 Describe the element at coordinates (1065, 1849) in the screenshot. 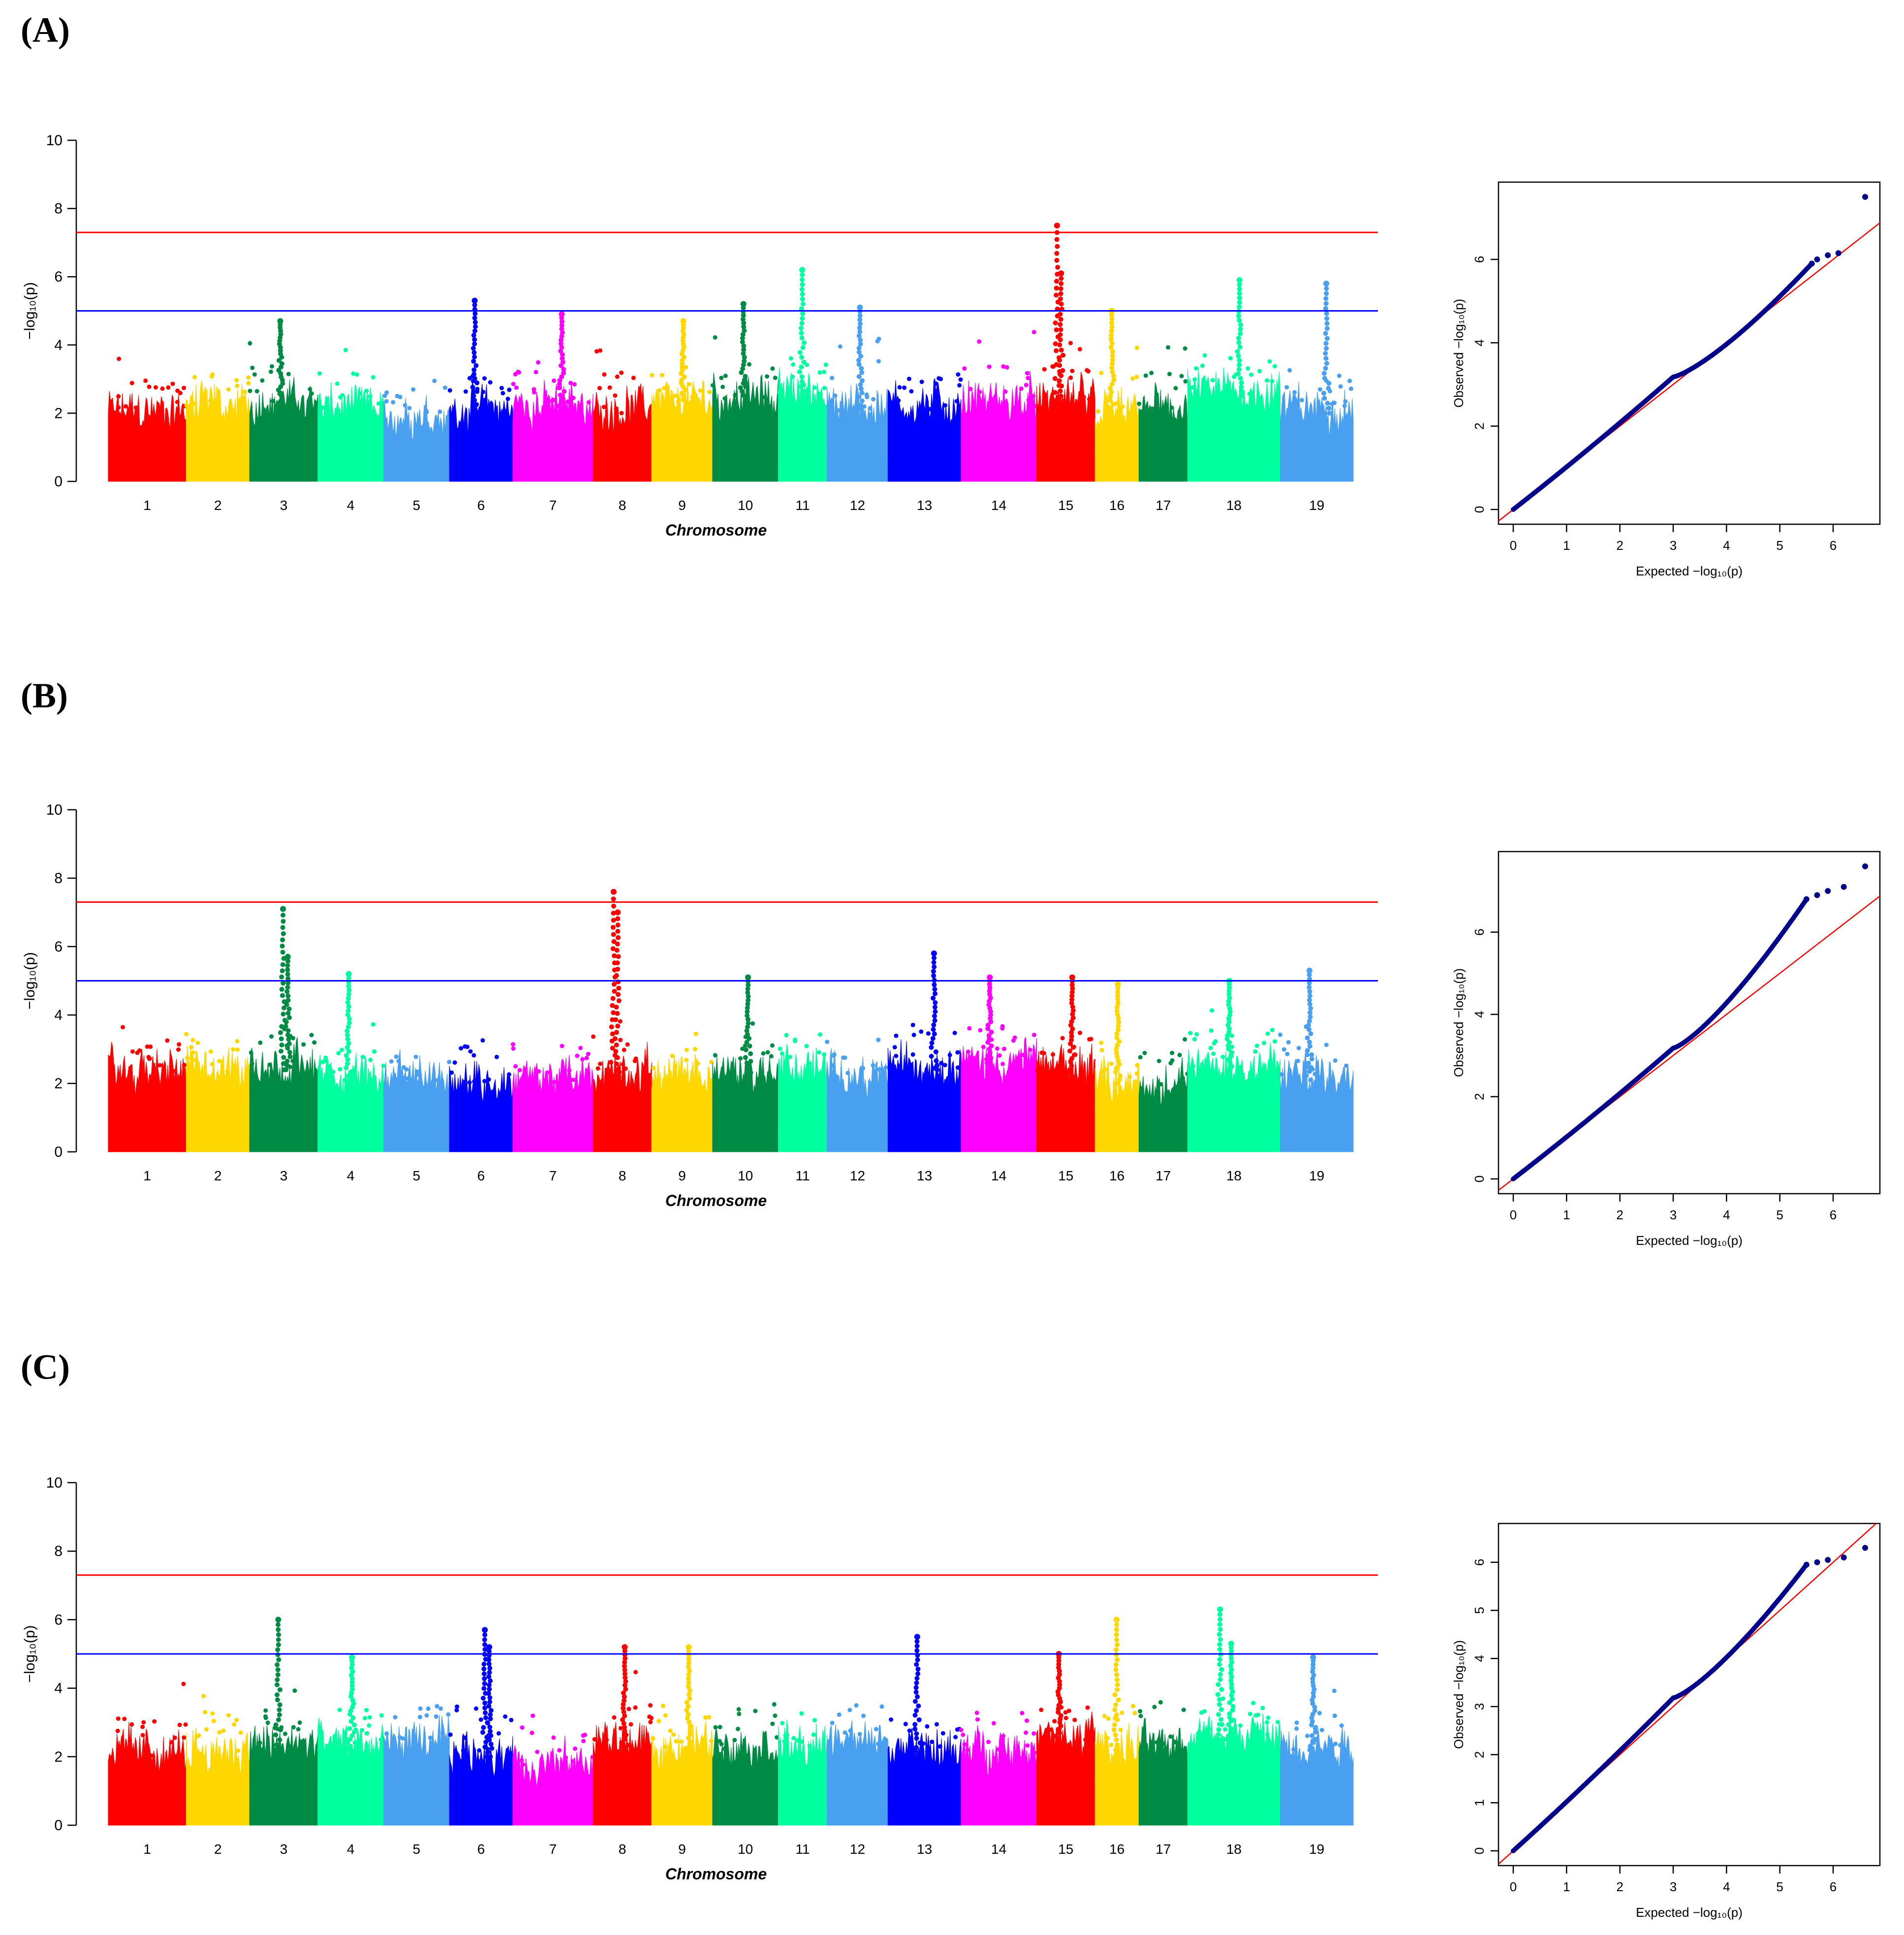

I see `x-tick-label-chr15: 15` at that location.